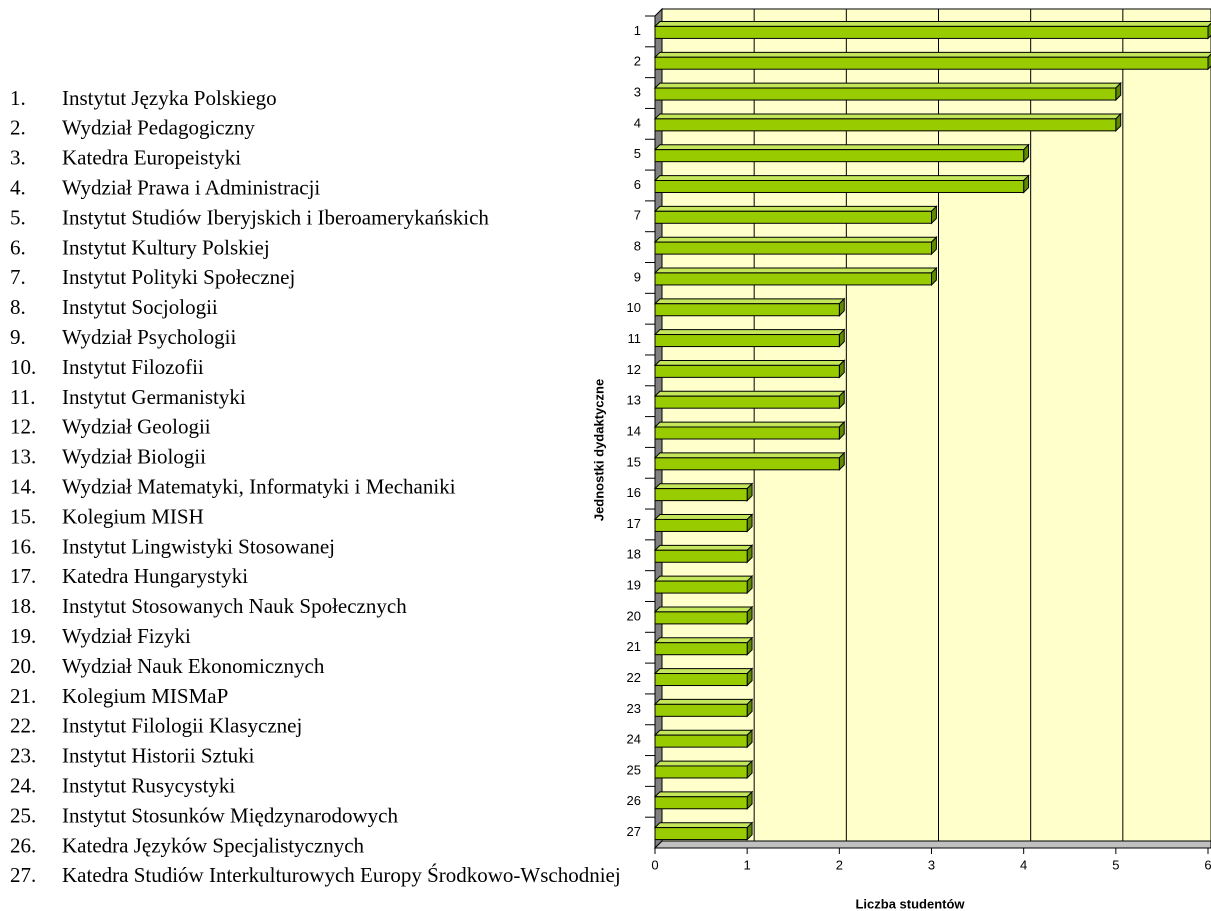 This screenshot has width=1211, height=911. I want to click on x-tick-label: 1, so click(747, 864).